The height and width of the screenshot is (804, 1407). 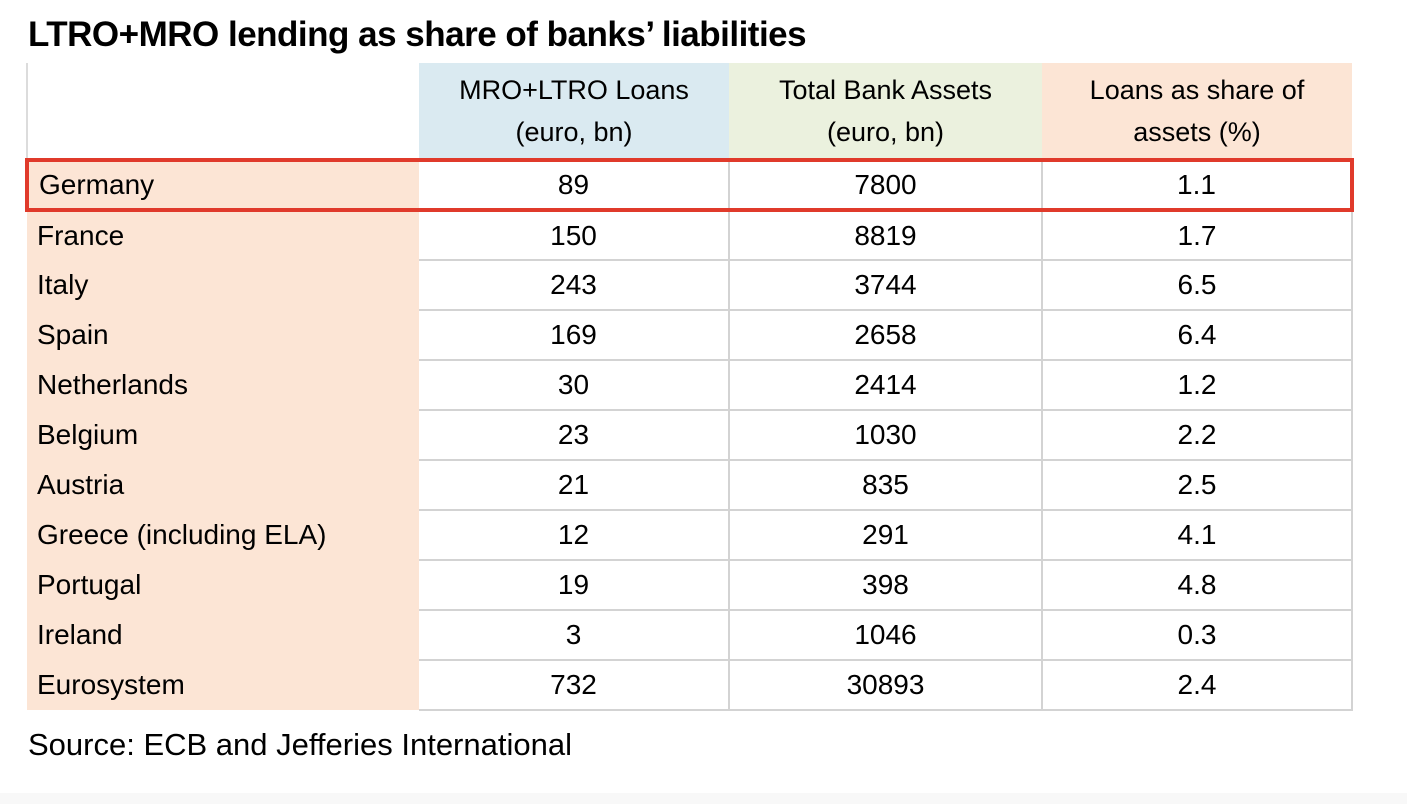 I want to click on share-cell: 2.2, so click(x=1197, y=435).